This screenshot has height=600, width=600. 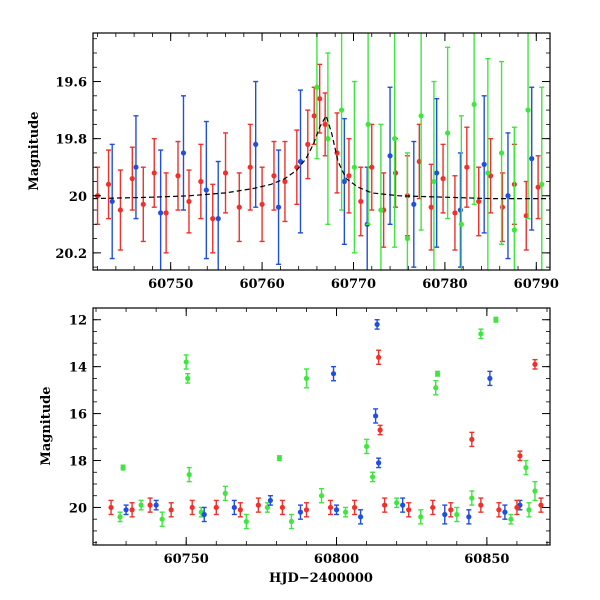 What do you see at coordinates (78, 462) in the screenshot?
I see `y-tick-label: 18` at bounding box center [78, 462].